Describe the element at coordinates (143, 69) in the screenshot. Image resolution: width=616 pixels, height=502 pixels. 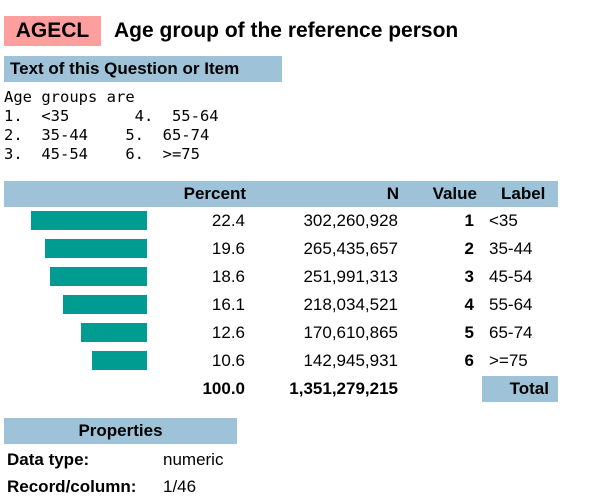
I see `question-section-heading: Text of this Question or Item` at that location.